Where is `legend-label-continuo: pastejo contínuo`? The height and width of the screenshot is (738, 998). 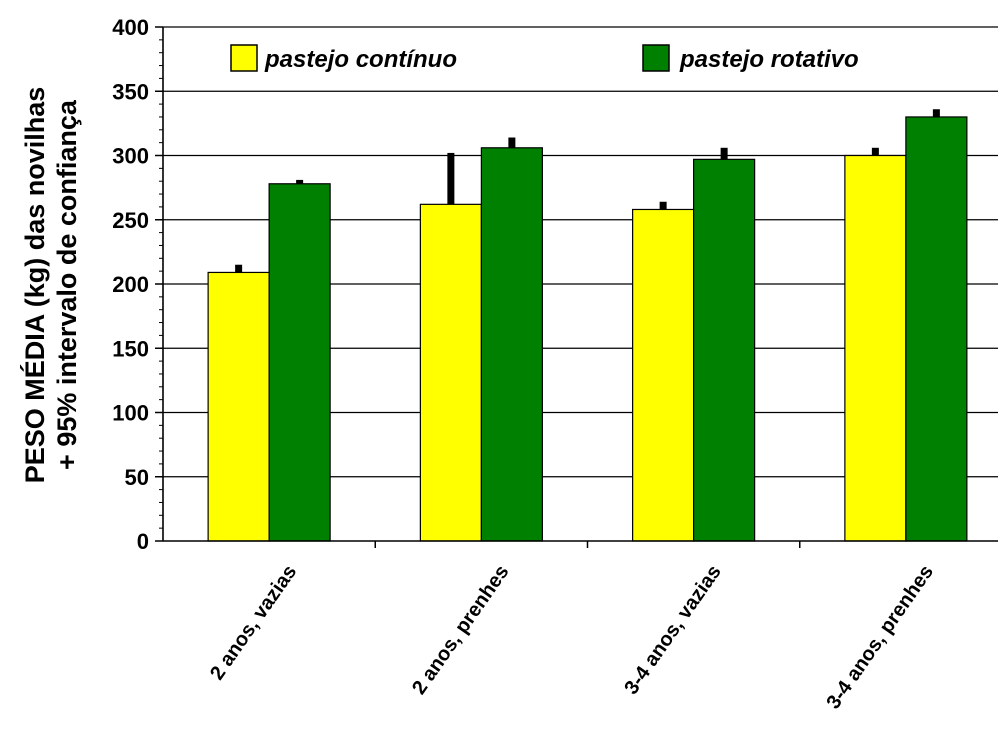
legend-label-continuo: pastejo contínuo is located at coordinates (360, 59).